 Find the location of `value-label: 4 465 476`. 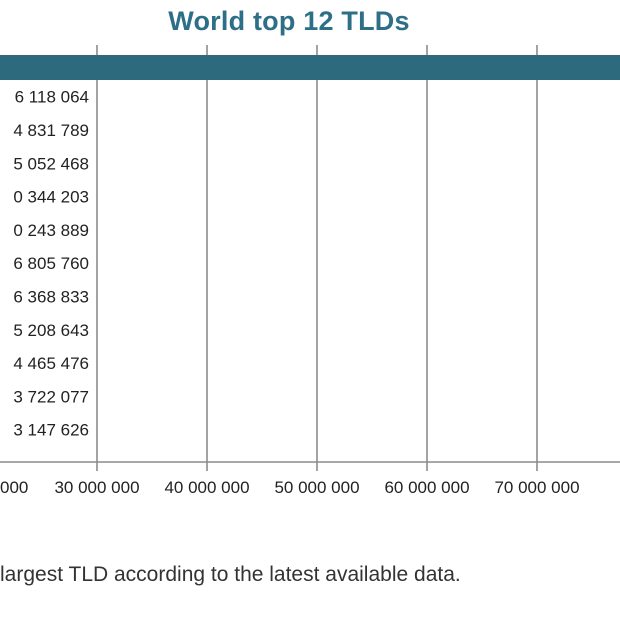

value-label: 4 465 476 is located at coordinates (51, 363).